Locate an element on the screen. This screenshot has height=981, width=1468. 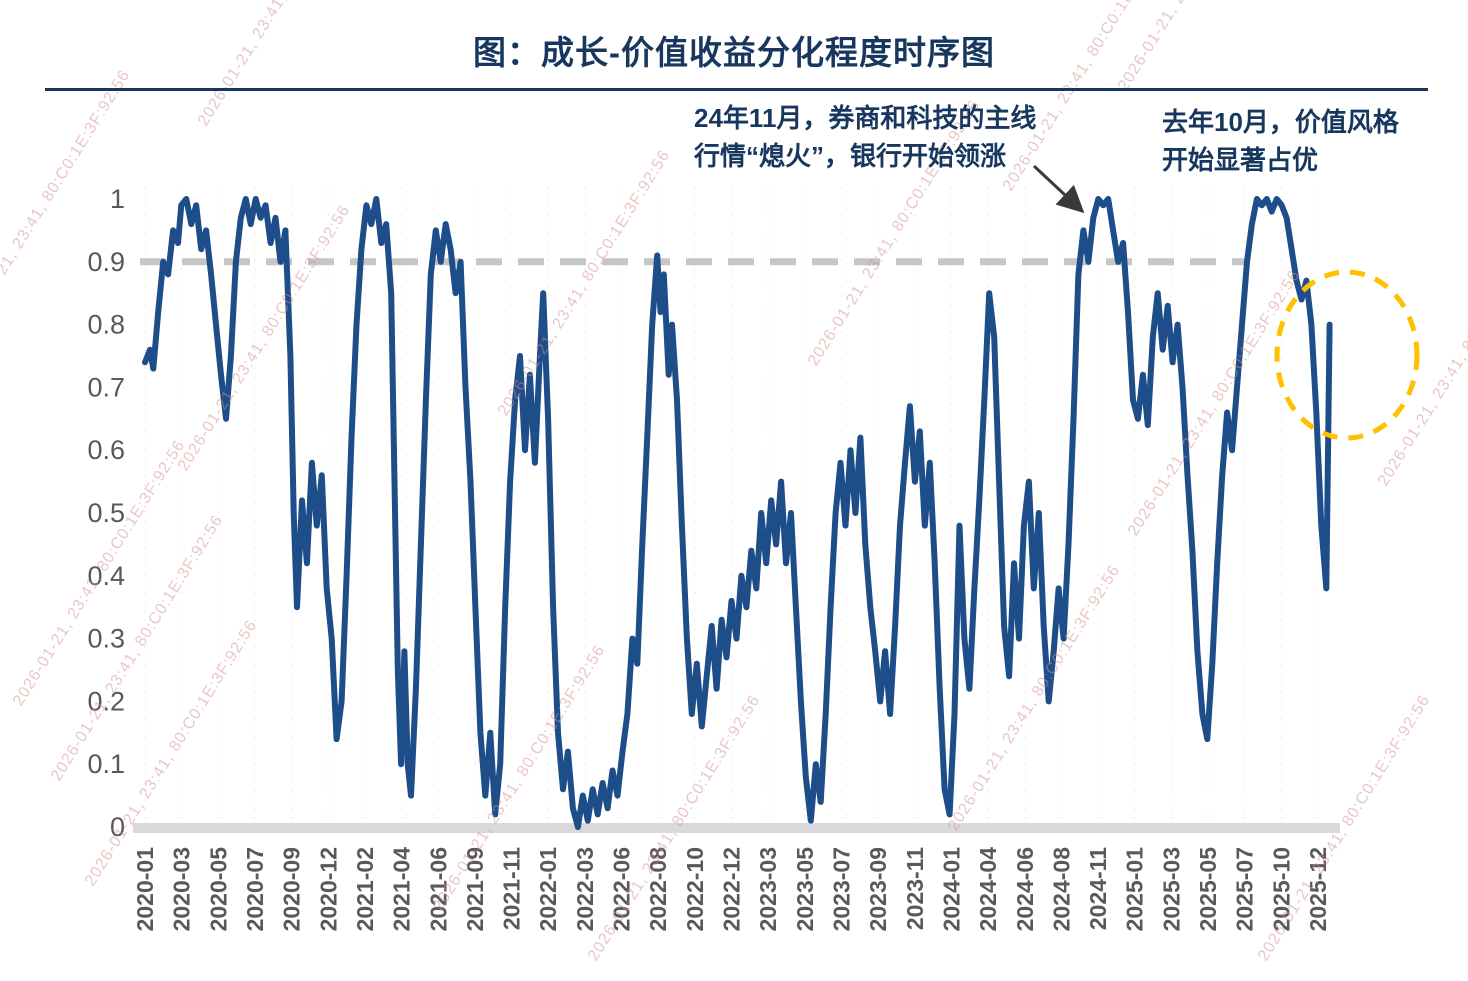
x-tick-label: 2022-06 is located at coordinates (622, 889).